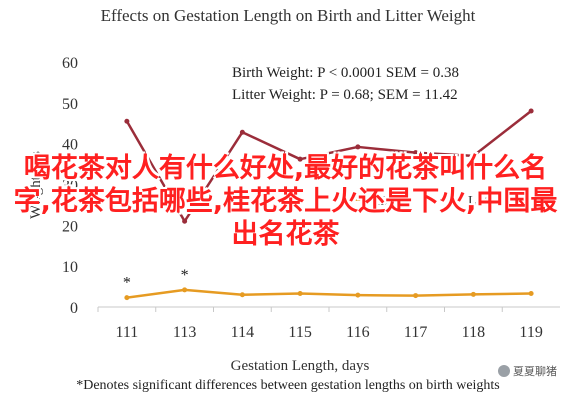 The height and width of the screenshot is (400, 571). Describe the element at coordinates (74, 308) in the screenshot. I see `y-tick-label: 0` at that location.